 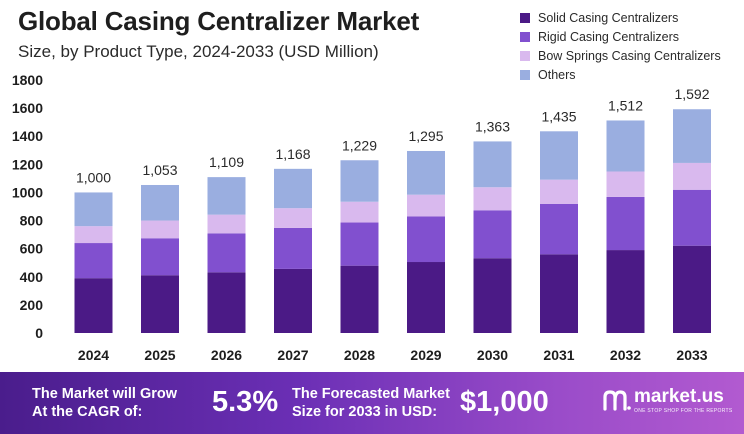 What do you see at coordinates (557, 74) in the screenshot?
I see `legend-label-others: Others` at bounding box center [557, 74].